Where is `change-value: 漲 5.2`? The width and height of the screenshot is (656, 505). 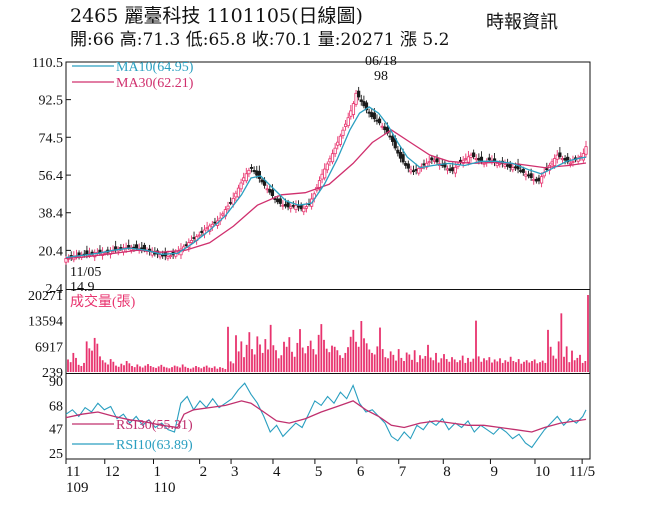
change-value: 漲 5.2 is located at coordinates (424, 40).